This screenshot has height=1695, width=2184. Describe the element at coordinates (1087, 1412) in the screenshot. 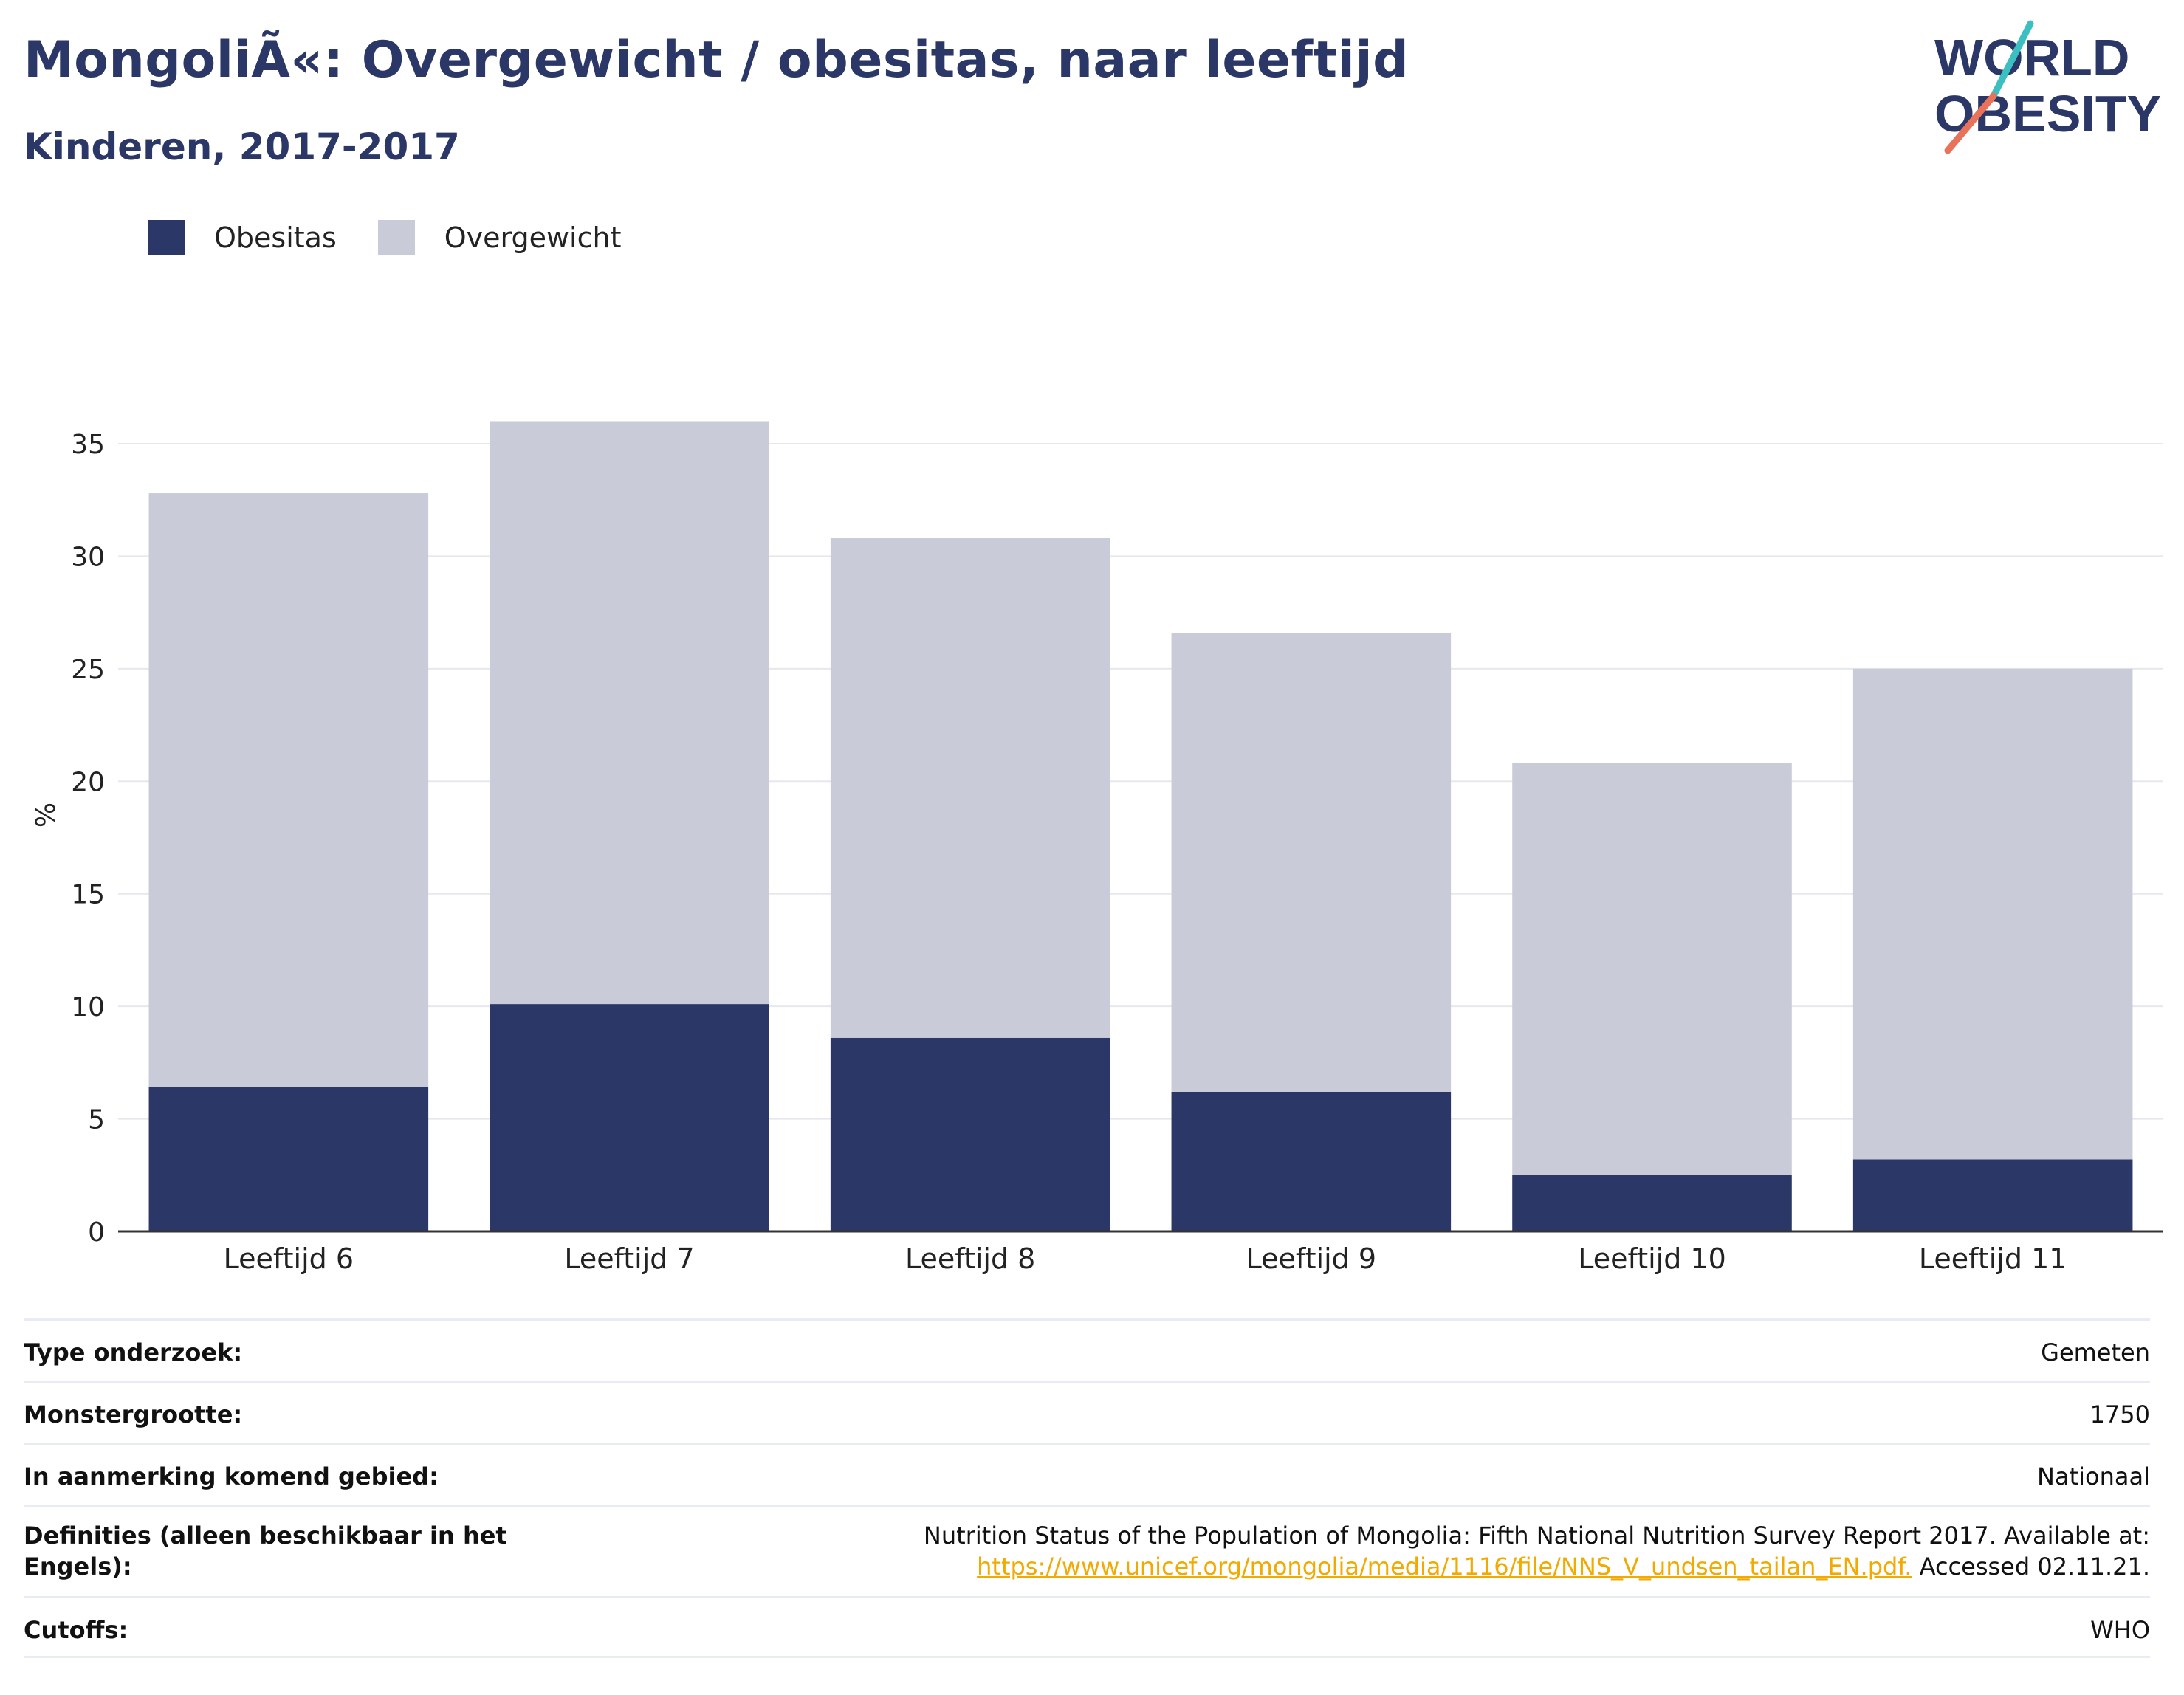

I see `info-row-sample-size: Monstergrootte: 1750` at that location.